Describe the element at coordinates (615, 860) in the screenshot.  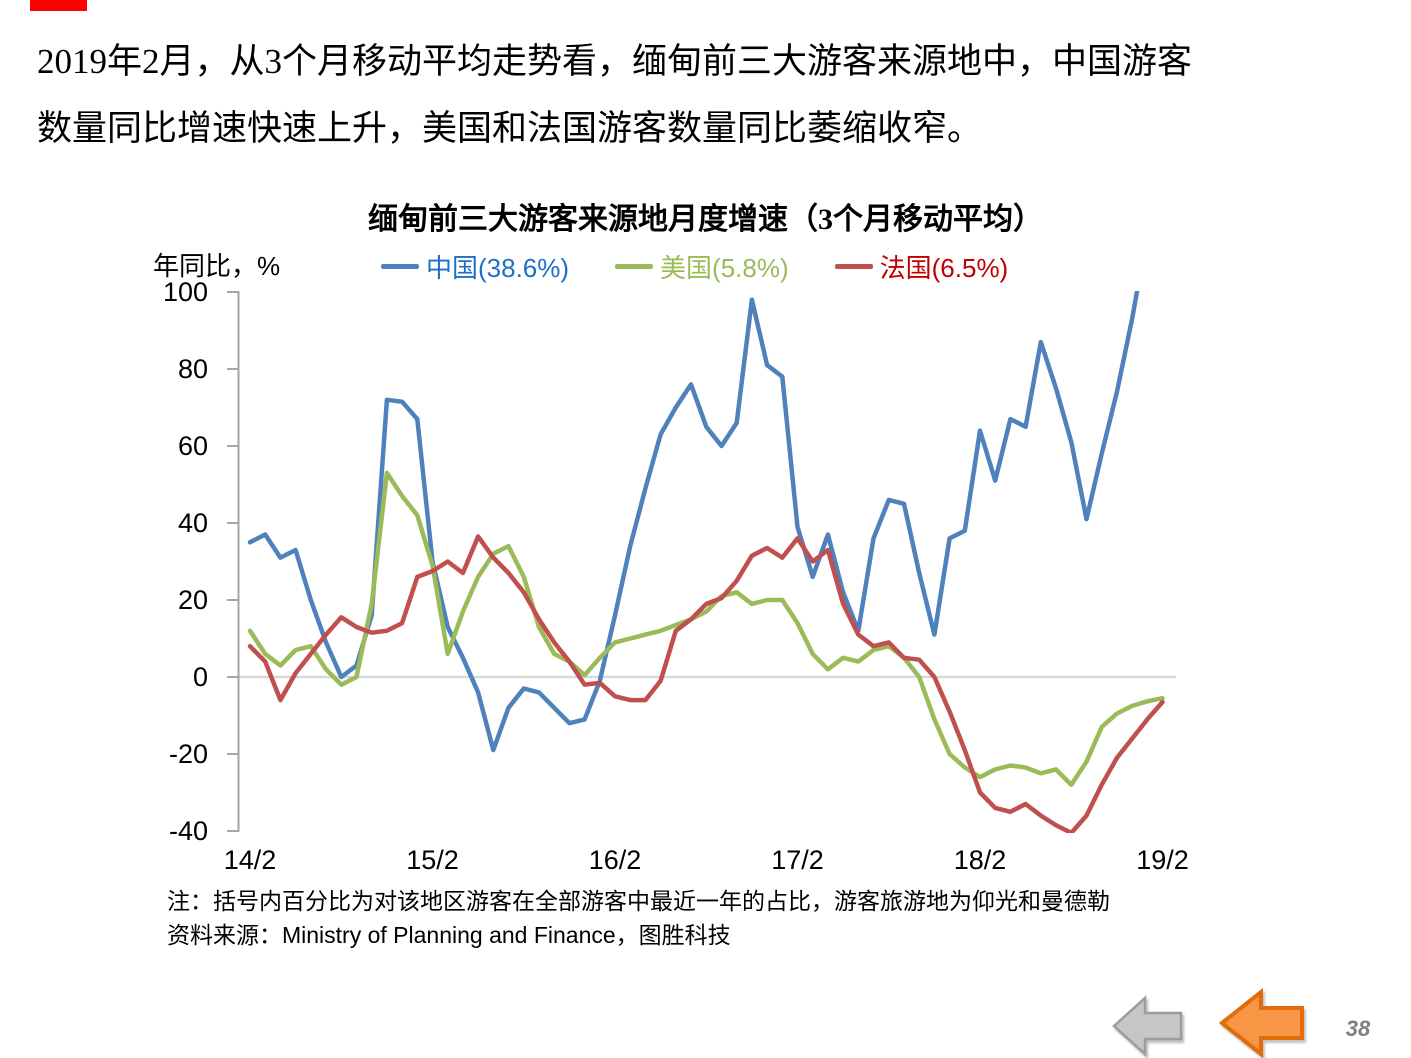
I see `x-tick-label: 16/2` at that location.